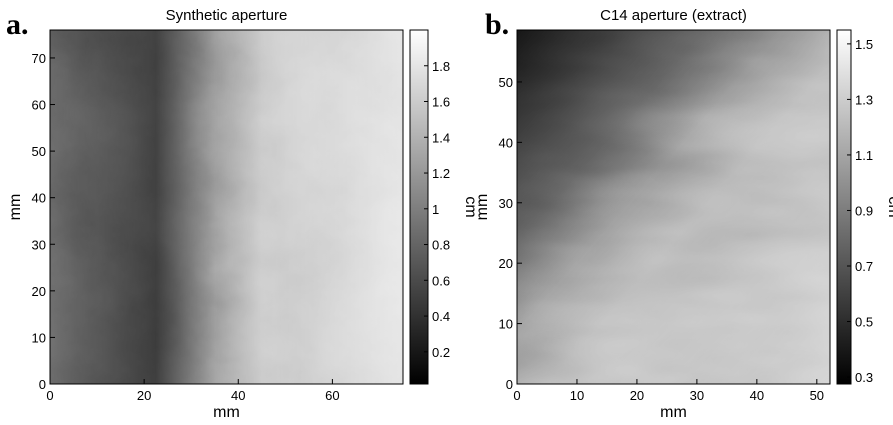 This screenshot has height=425, width=893. Describe the element at coordinates (441, 245) in the screenshot. I see `colorbar-tick-label: 0.8` at that location.